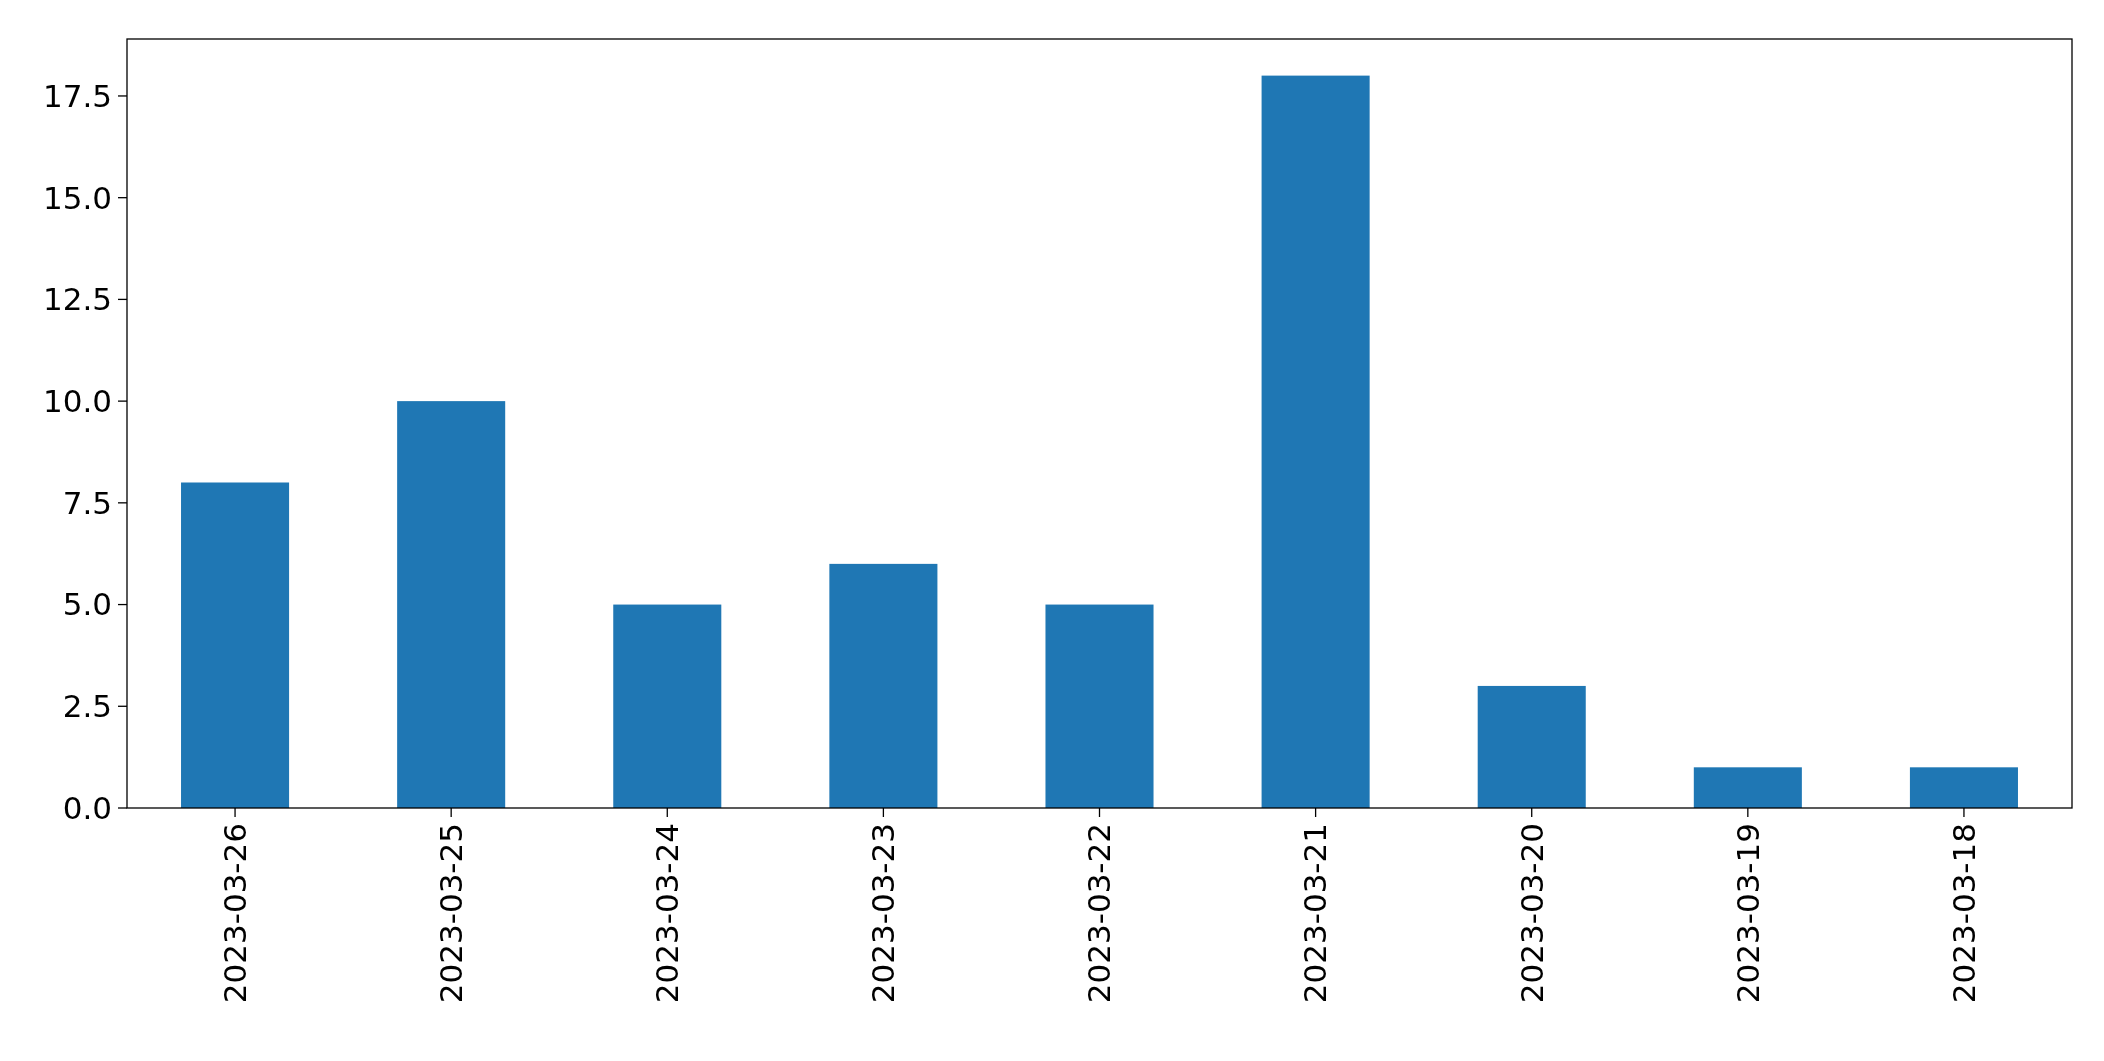  Describe the element at coordinates (1963, 913) in the screenshot. I see `x-tick-label: 2023-03-18` at that location.